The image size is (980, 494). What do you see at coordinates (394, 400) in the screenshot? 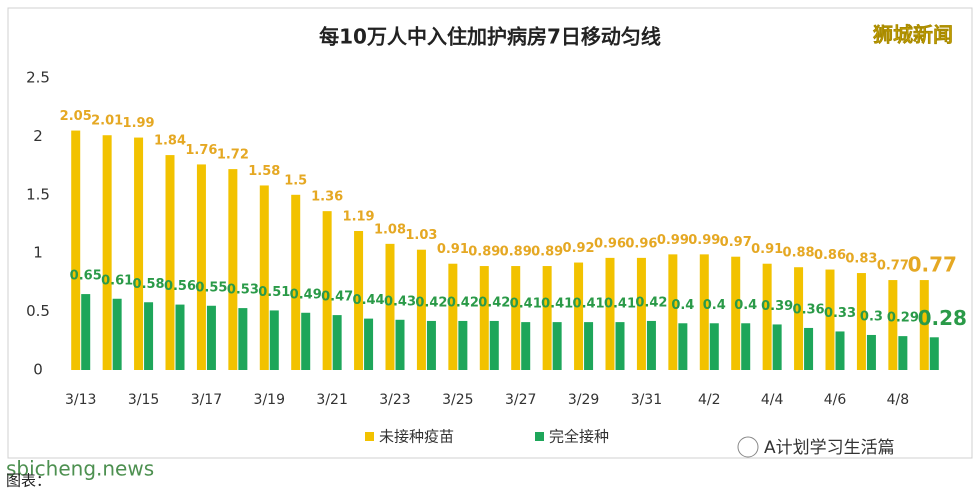
I see `x-tick-label: 3/23` at bounding box center [394, 400].